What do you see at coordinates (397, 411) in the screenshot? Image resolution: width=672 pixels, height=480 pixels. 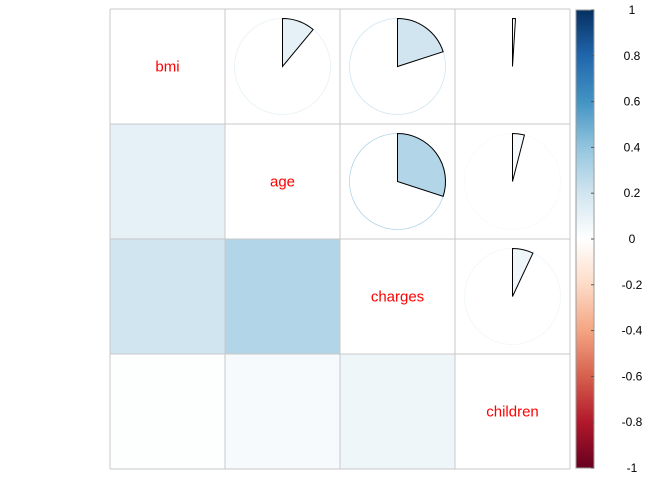 I see `color-cell-children-charges` at bounding box center [397, 411].